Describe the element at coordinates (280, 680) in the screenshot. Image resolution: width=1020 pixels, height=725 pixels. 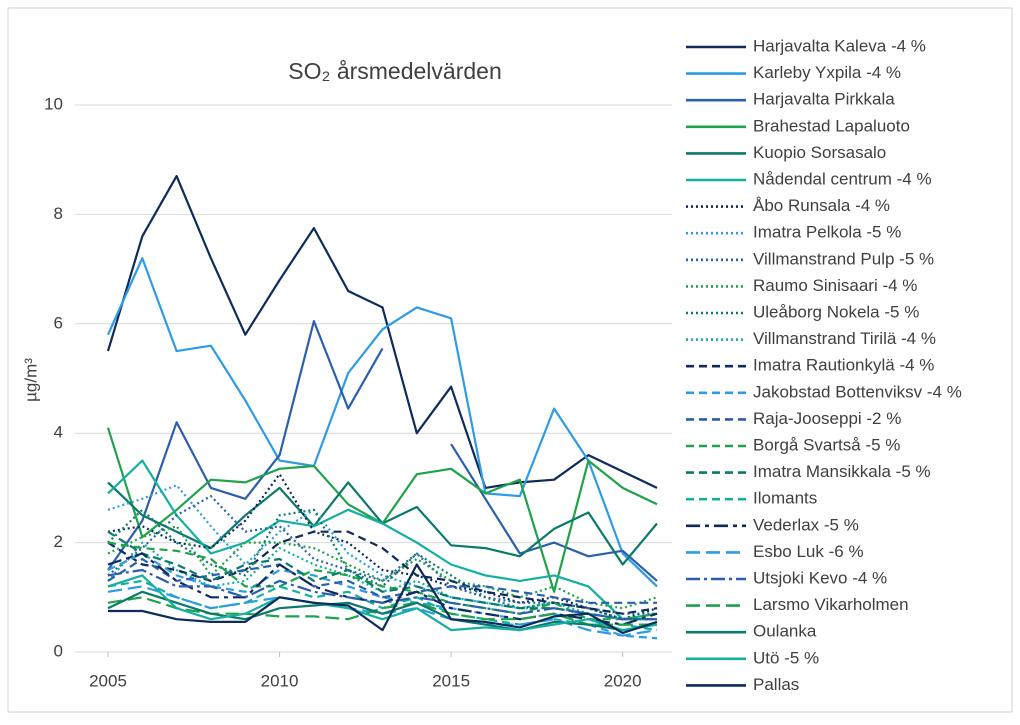
I see `x-tick-label: 2010` at that location.